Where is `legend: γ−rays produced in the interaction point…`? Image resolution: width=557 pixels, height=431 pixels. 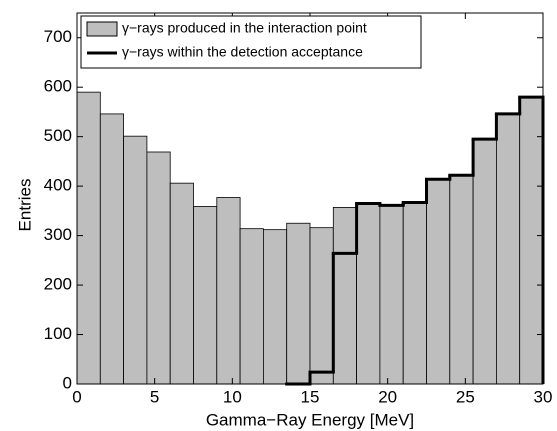 legend: γ−rays produced in the interaction point… is located at coordinates (251, 42).